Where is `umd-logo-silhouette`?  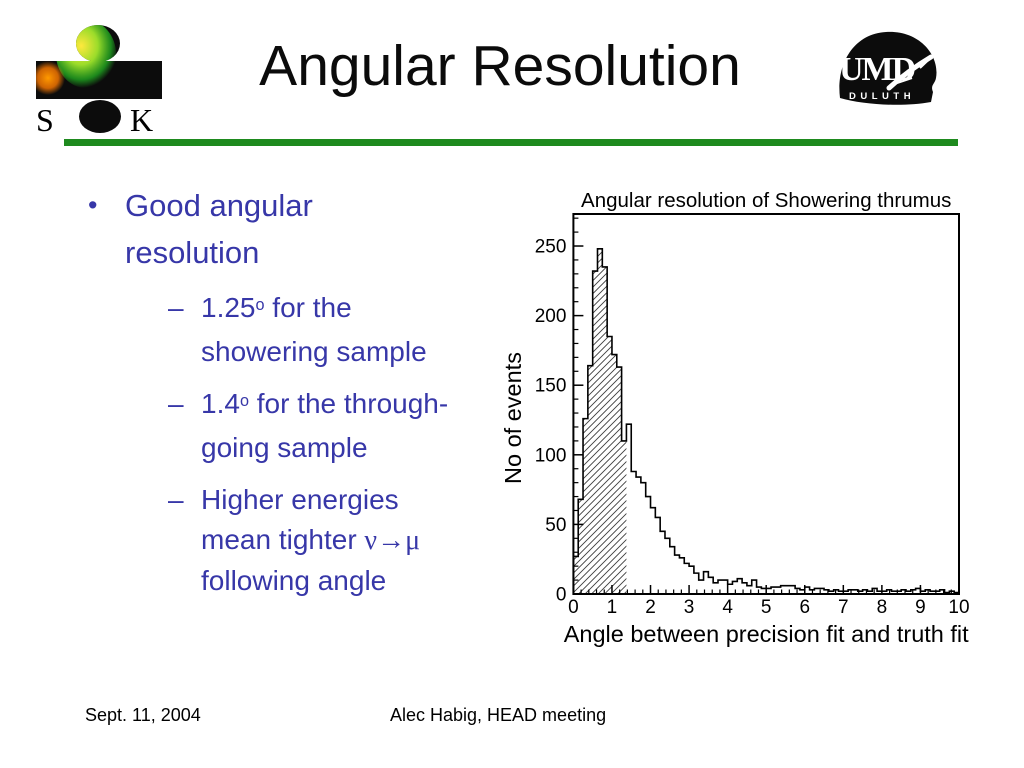
umd-logo-silhouette is located at coordinates (888, 68).